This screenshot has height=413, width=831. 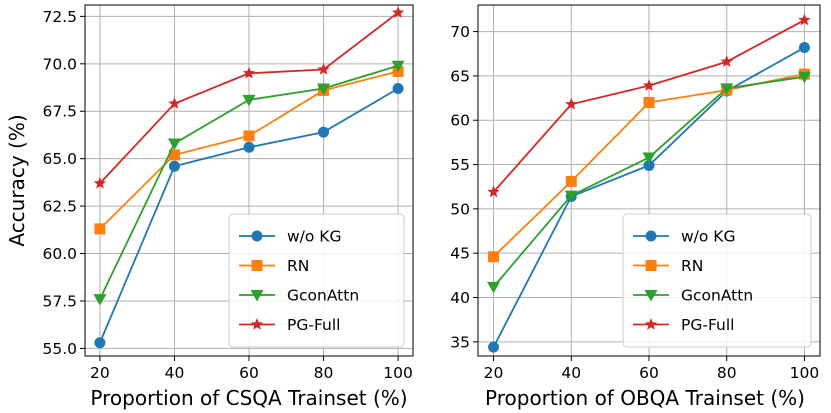 I want to click on y-tick-label: 60, so click(x=460, y=121).